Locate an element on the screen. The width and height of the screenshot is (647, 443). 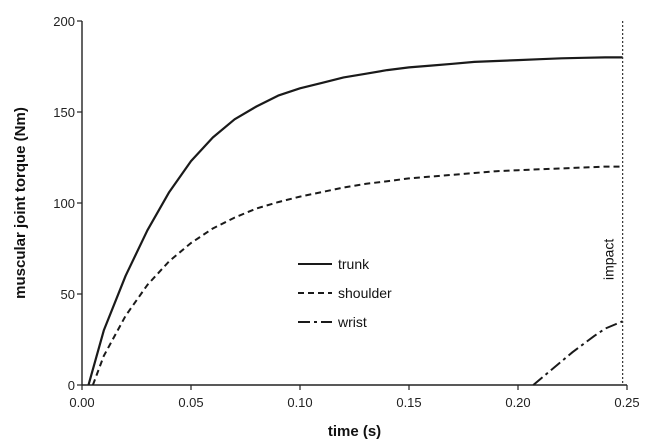
x-tick-label: 0.00 is located at coordinates (81, 402).